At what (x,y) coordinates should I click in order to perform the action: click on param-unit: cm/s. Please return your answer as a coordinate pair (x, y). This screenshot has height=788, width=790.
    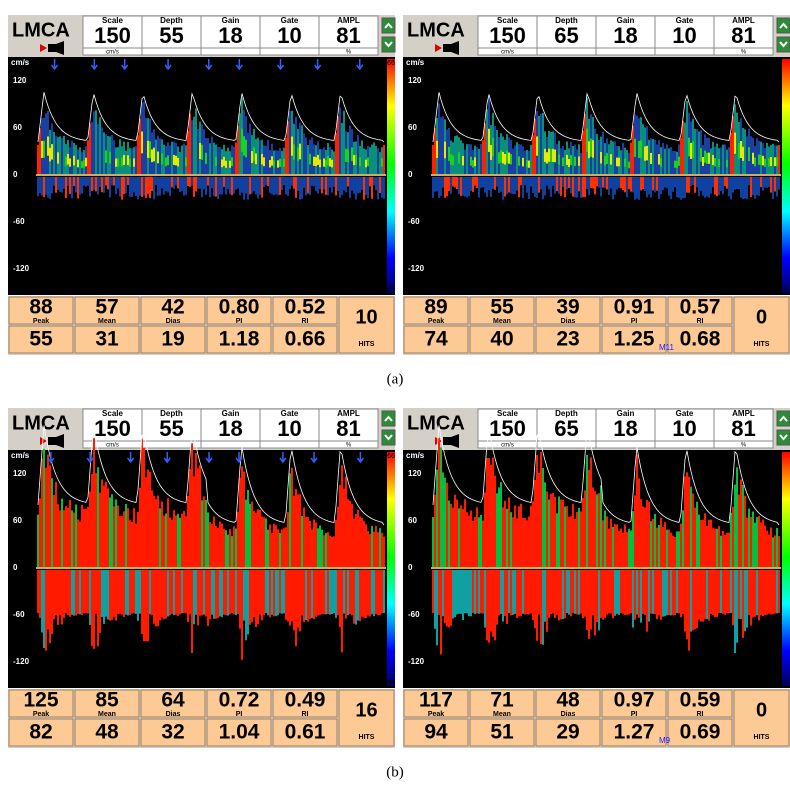
    Looking at the image, I should click on (507, 446).